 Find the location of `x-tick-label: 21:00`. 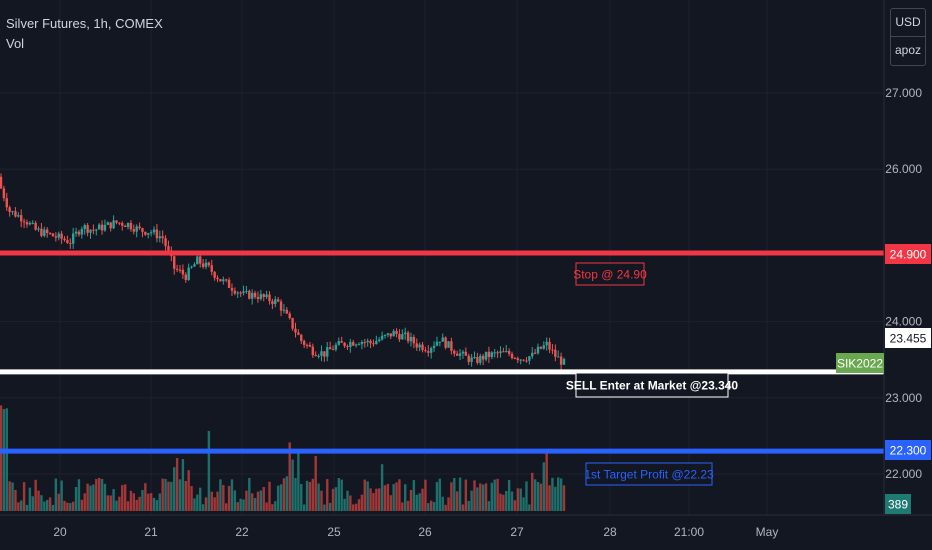

x-tick-label: 21:00 is located at coordinates (689, 532).